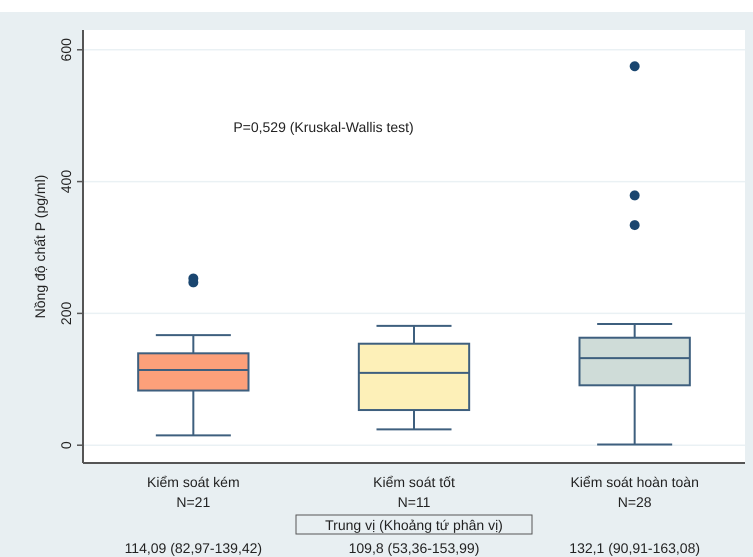 This screenshot has width=753, height=557. I want to click on text: 132,1 (90,91-163,08), so click(634, 548).